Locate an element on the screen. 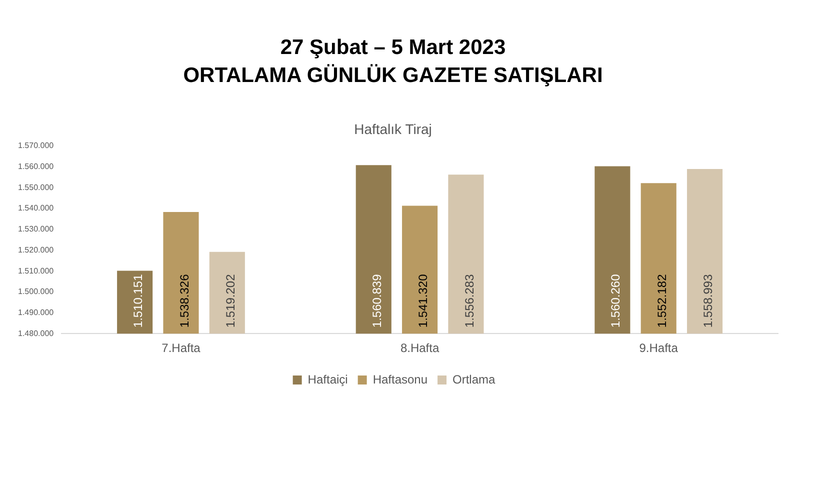 The image size is (824, 484). chart-title: 27 Şubat – 5 Mart 2023 is located at coordinates (393, 48).